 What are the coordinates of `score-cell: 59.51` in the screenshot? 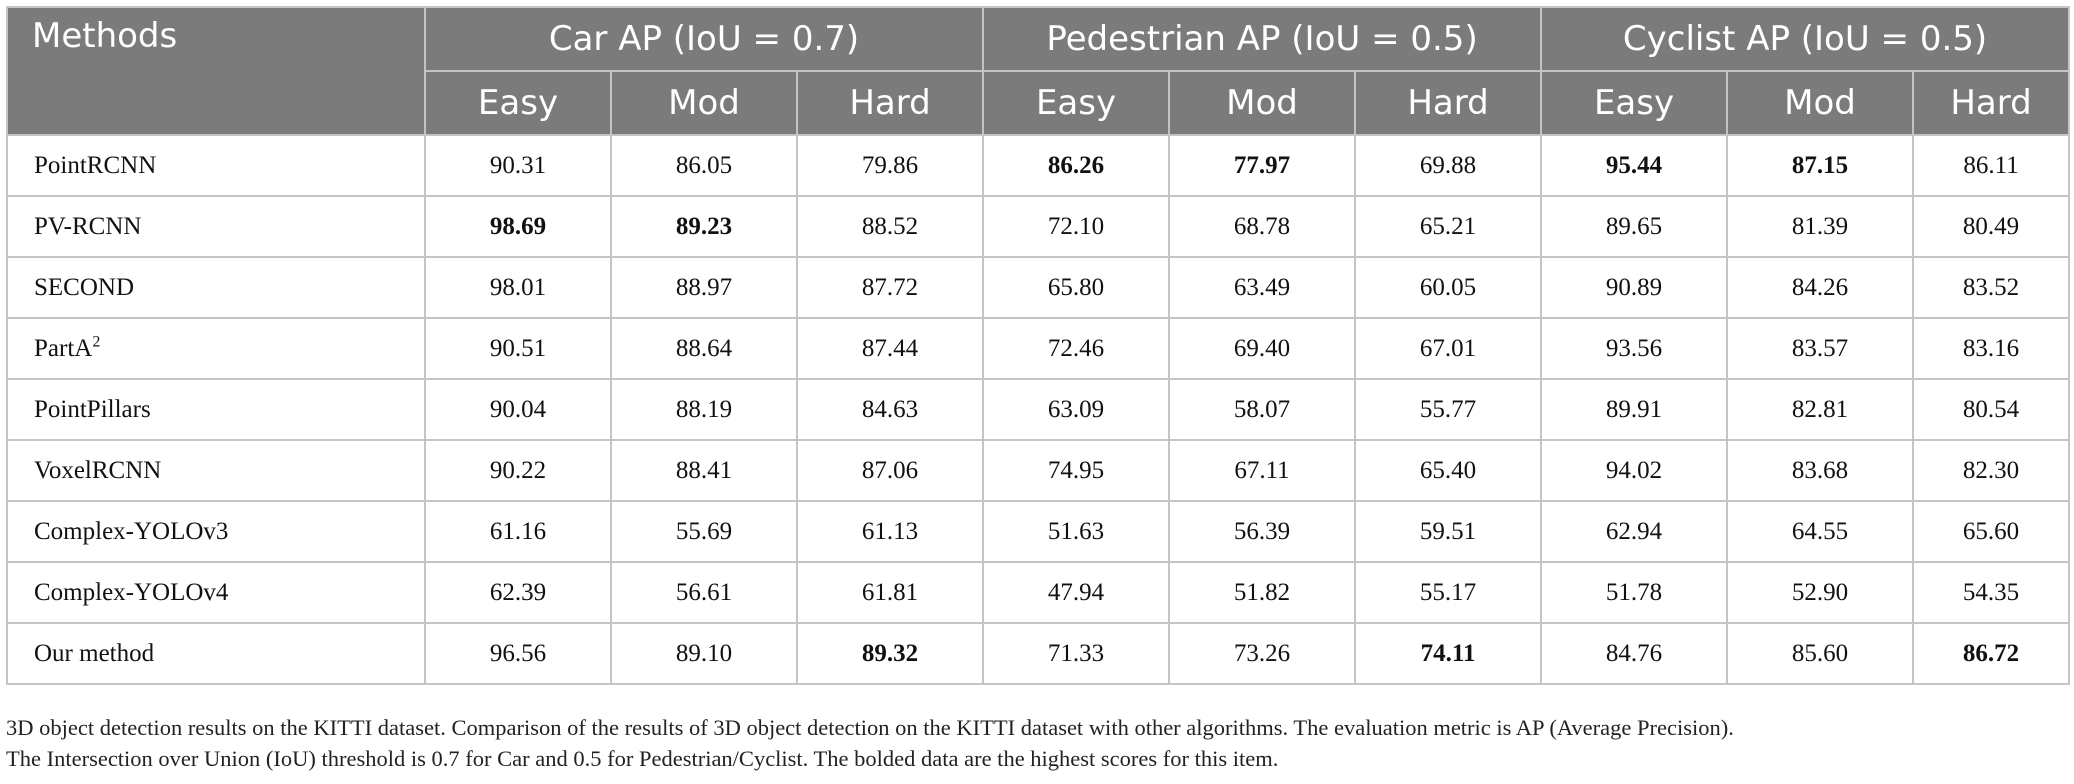 It's located at (1448, 531).